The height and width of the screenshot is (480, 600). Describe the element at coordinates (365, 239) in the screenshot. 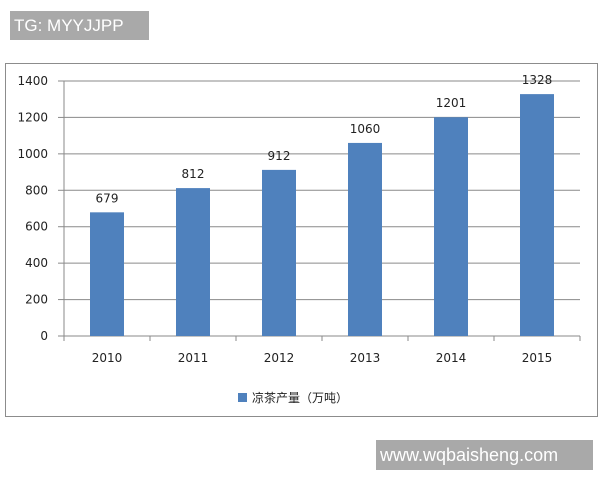

I see `bar-2013` at that location.